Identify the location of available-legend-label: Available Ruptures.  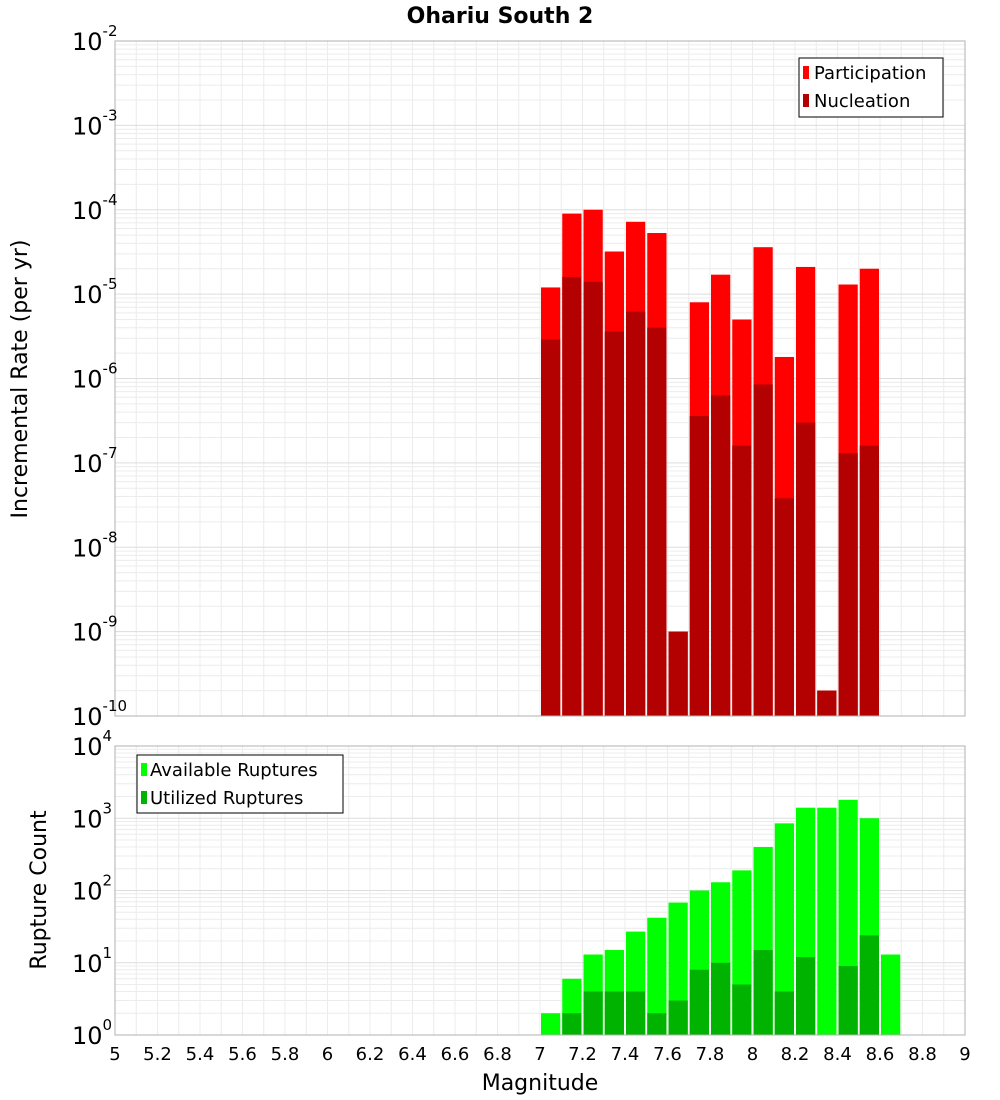
(234, 770).